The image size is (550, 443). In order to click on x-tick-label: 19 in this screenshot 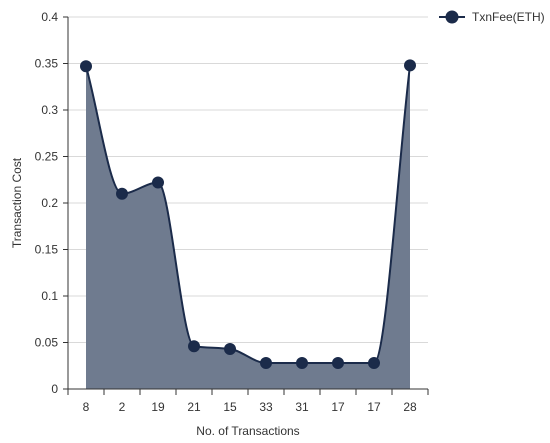, I will do `click(158, 407)`.